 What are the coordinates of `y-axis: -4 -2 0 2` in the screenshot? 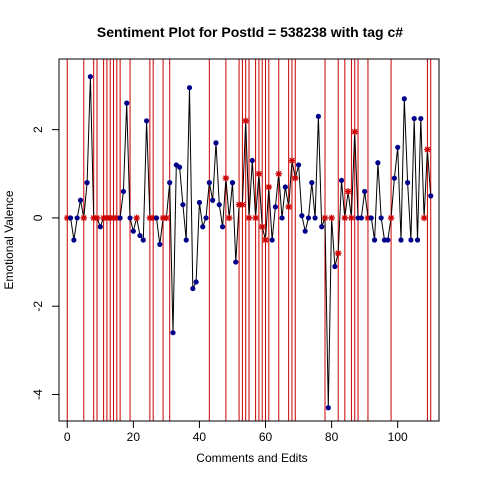 It's located at (45, 263).